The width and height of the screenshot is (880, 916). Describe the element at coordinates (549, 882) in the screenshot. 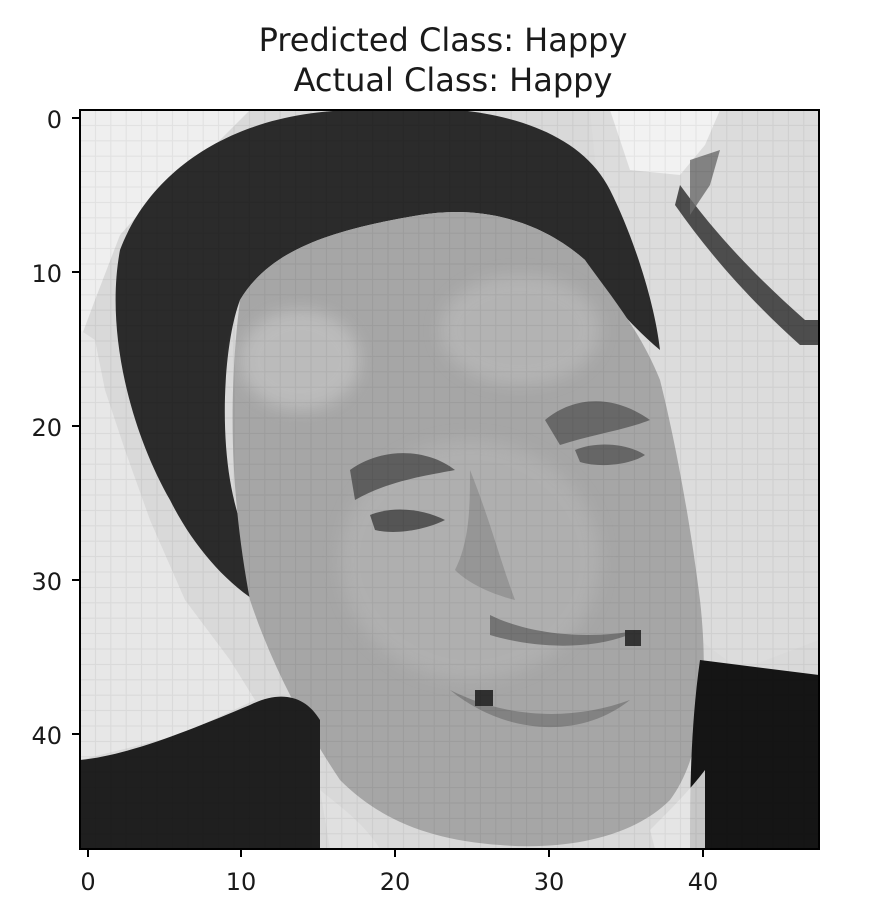

I see `x-tick-label-30: 30` at that location.